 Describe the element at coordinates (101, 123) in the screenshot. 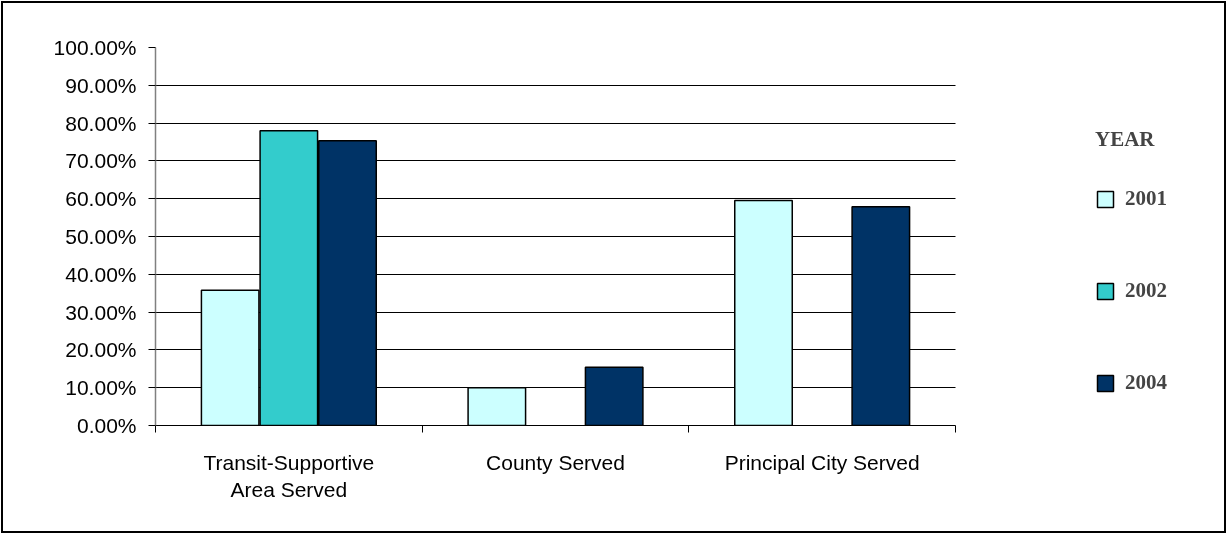

I see `y-tick-label: 80.00%` at that location.